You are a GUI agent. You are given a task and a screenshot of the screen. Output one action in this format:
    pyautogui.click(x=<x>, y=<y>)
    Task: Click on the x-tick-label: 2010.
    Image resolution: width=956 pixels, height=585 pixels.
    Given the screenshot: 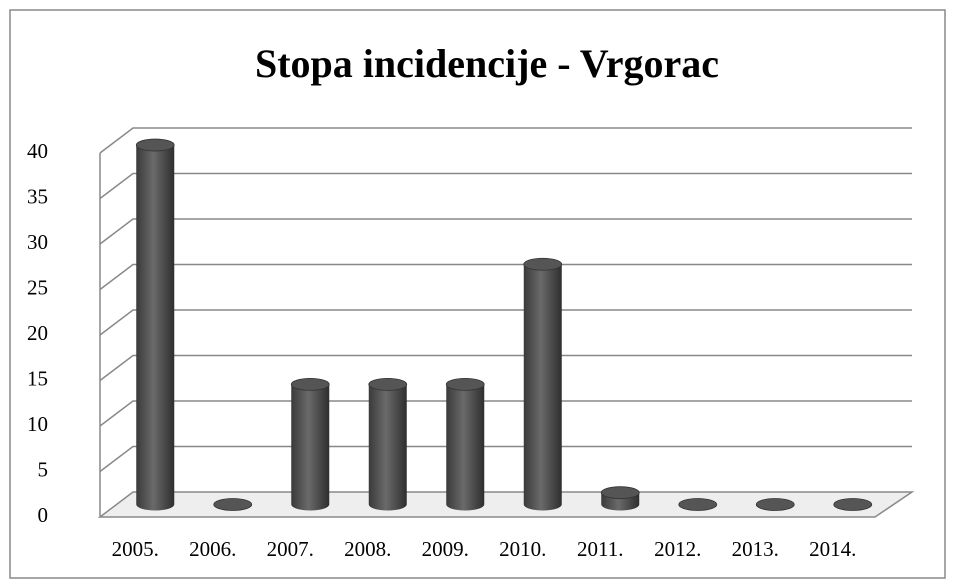 What is the action you would take?
    pyautogui.click(x=522, y=549)
    